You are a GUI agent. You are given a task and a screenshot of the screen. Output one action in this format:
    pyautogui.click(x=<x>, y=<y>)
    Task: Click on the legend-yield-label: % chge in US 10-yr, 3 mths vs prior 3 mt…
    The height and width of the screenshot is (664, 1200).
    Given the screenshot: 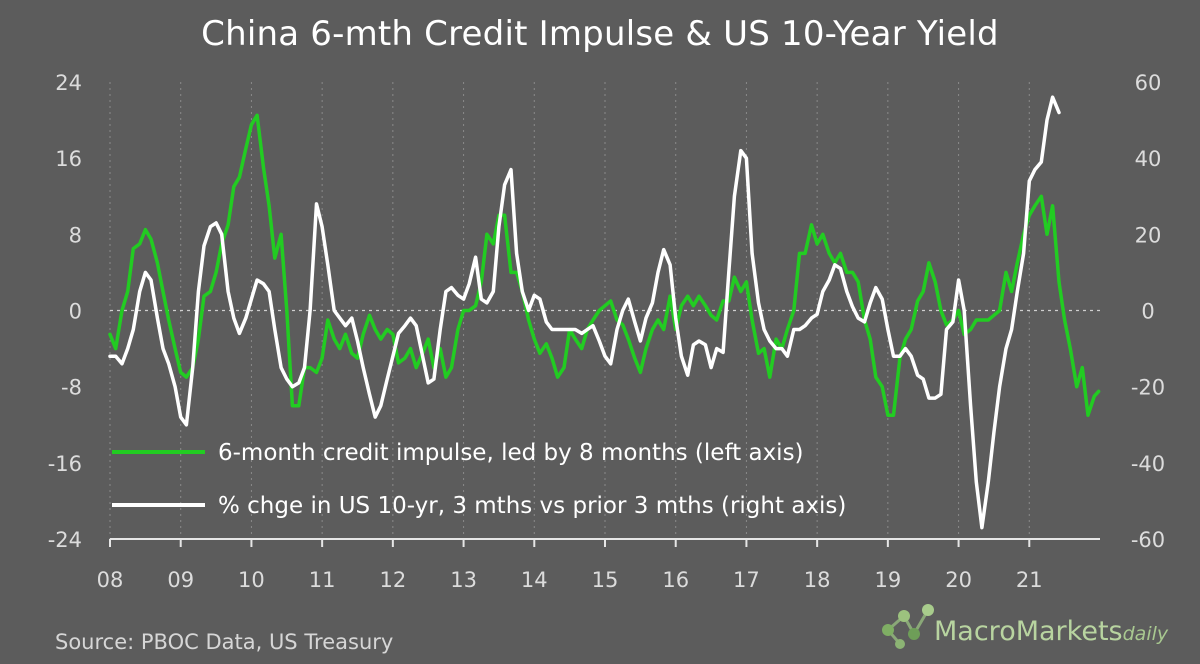 What is the action you would take?
    pyautogui.click(x=532, y=506)
    